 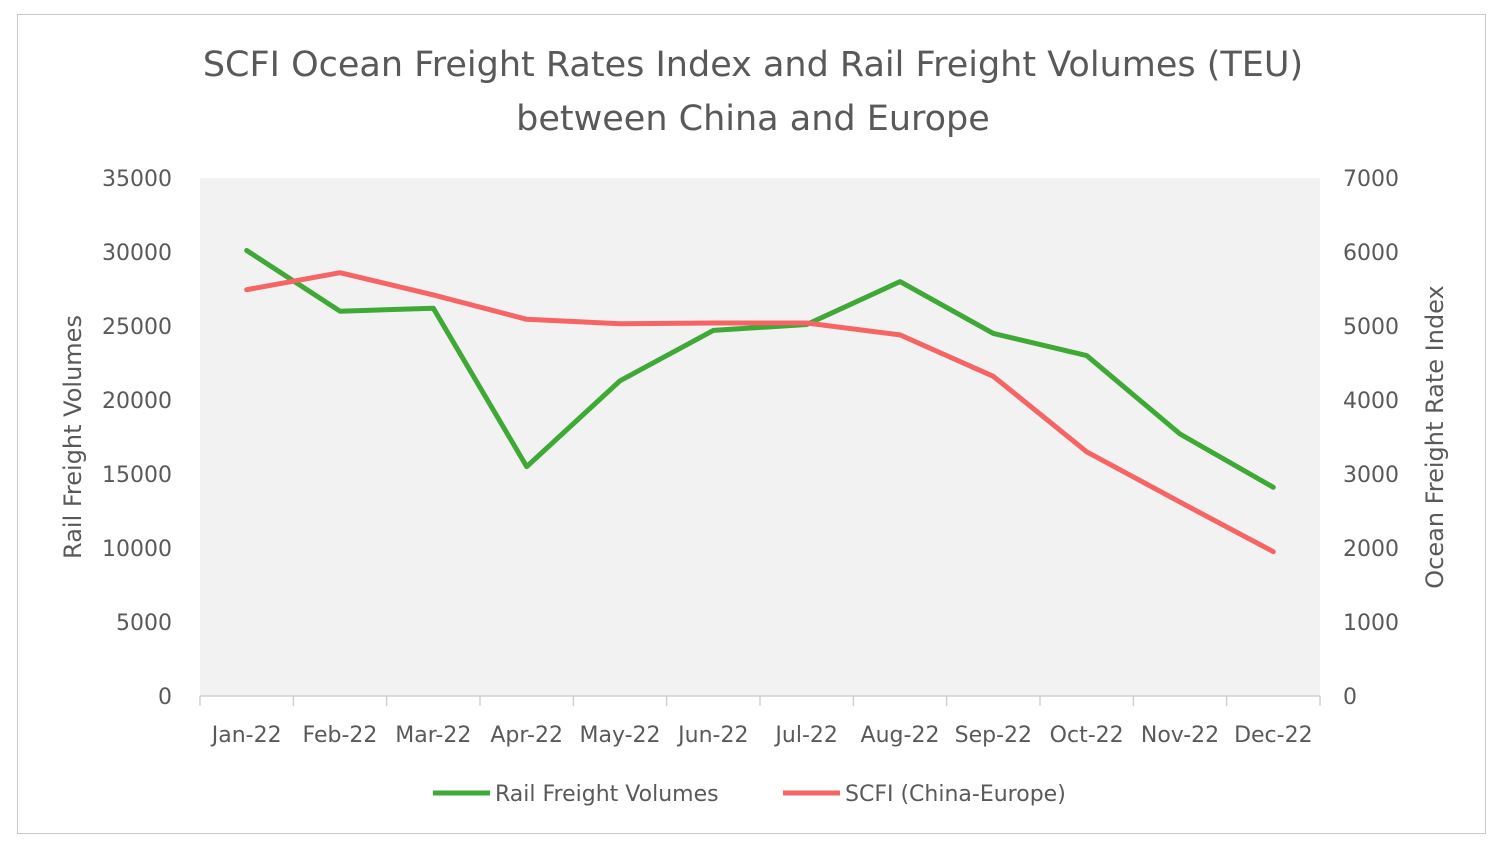 What do you see at coordinates (165, 697) in the screenshot?
I see `y-tick-label: 0` at bounding box center [165, 697].